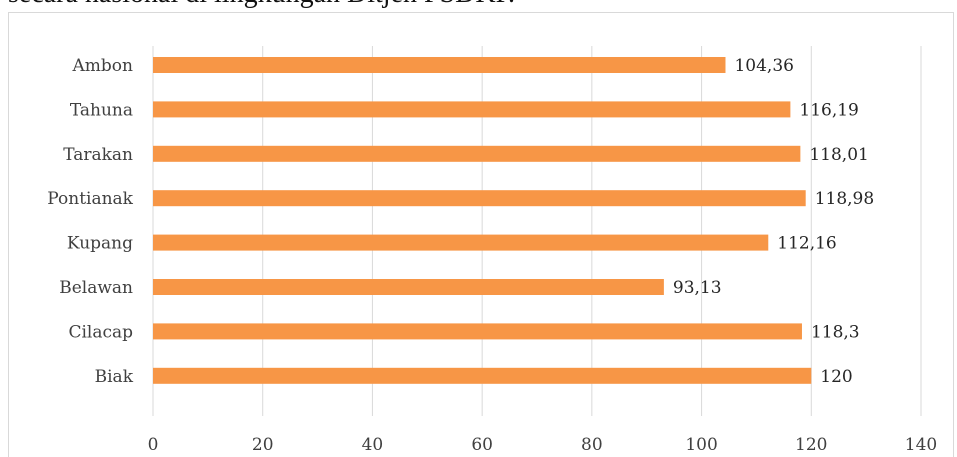 Image resolution: width=957 pixels, height=457 pixels. What do you see at coordinates (838, 155) in the screenshot?
I see `data-label: 118,01` at bounding box center [838, 155].